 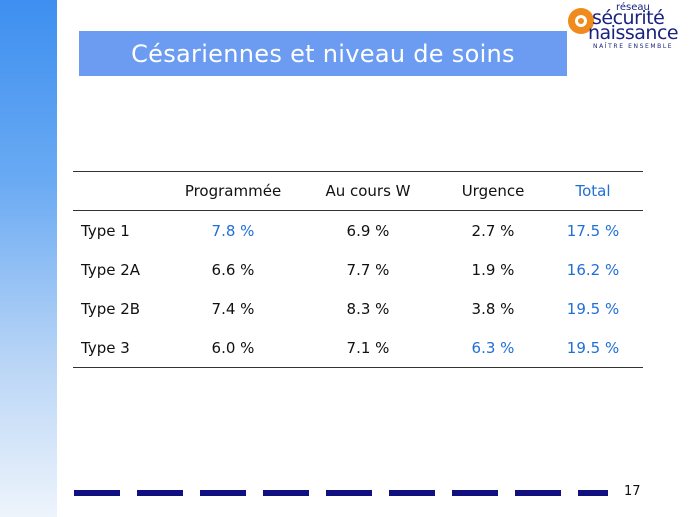 I want to click on column-header, so click(x=123, y=191).